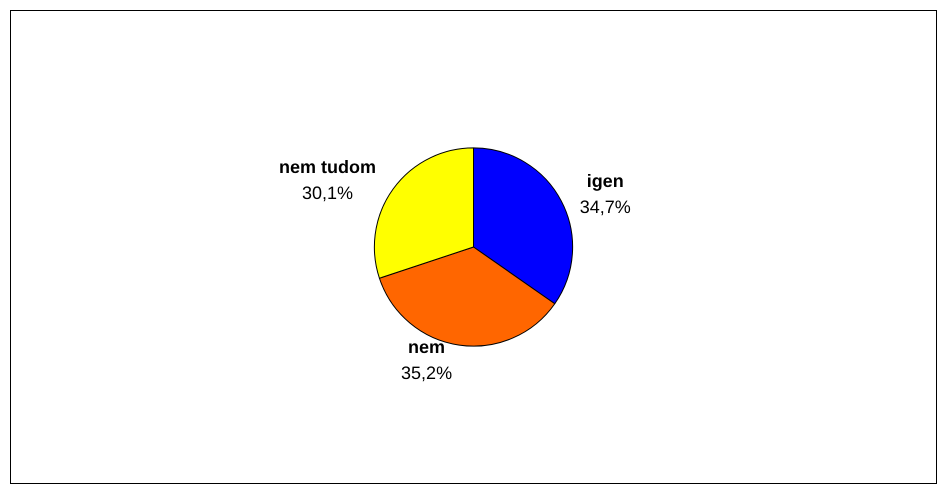 This screenshot has height=486, width=949. I want to click on slice-label: igen, so click(605, 181).